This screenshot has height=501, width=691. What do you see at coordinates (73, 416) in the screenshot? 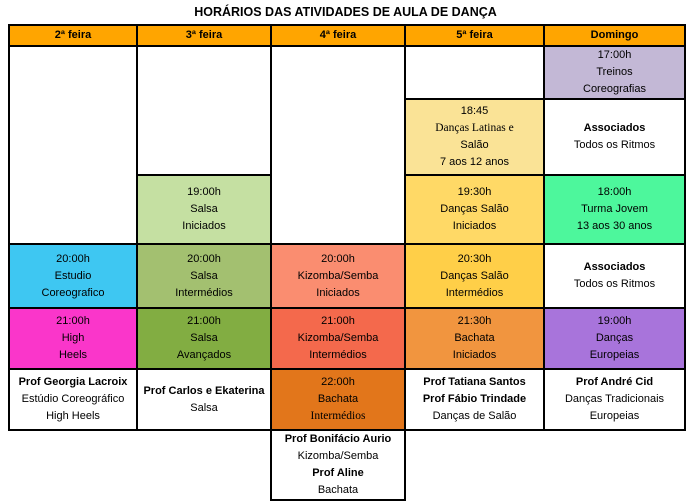
I see `cell-line: High Heels` at bounding box center [73, 416].